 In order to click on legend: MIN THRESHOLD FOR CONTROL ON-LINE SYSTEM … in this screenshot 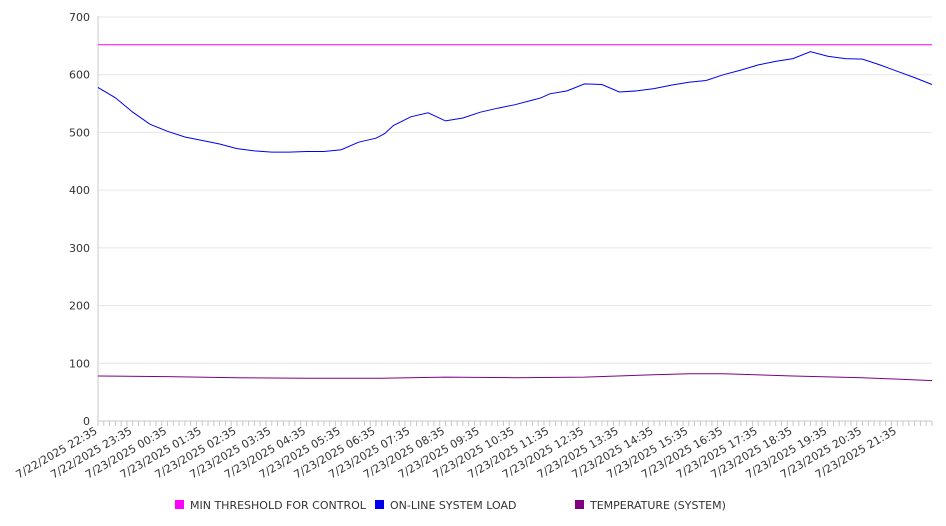, I will do `click(450, 505)`.